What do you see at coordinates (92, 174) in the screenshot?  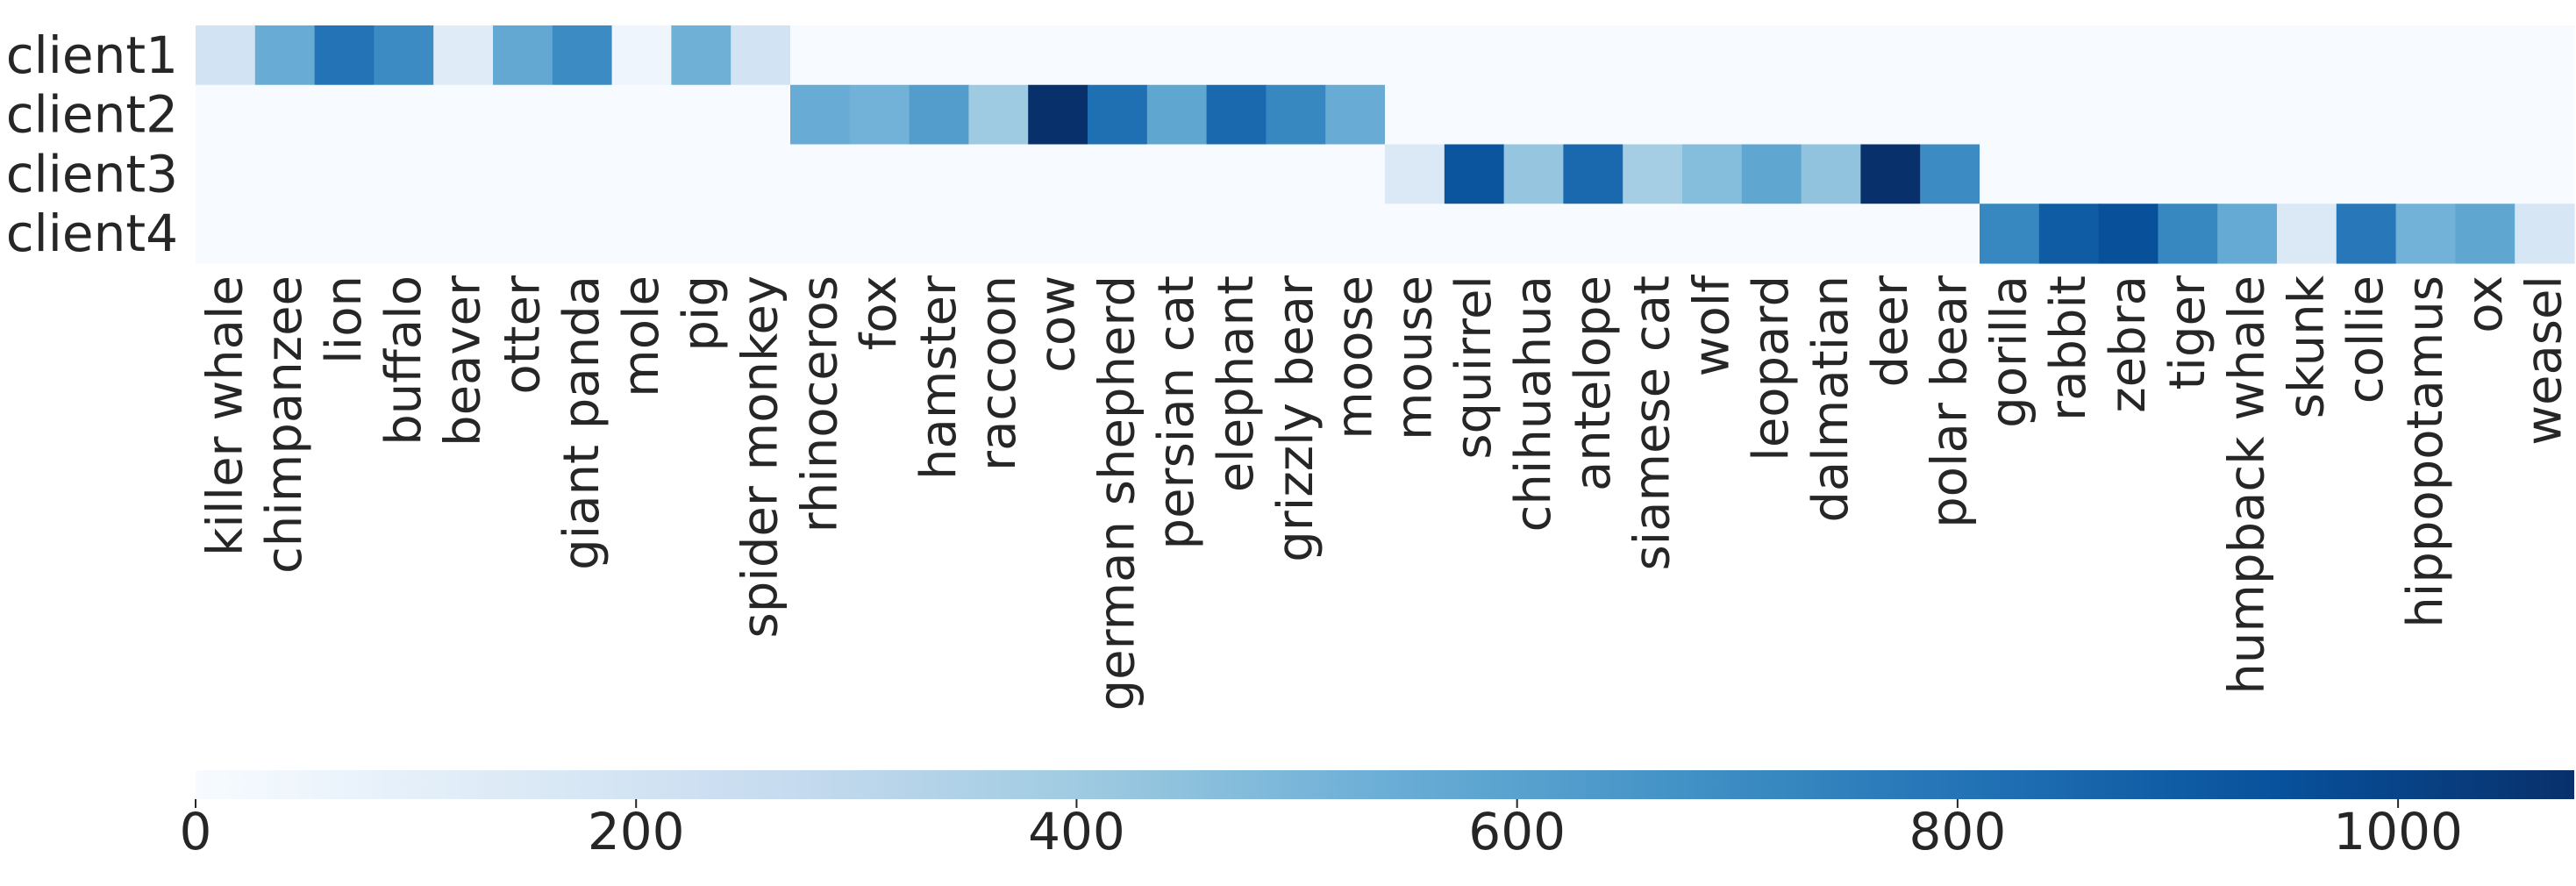 I see `row-label: client3` at bounding box center [92, 174].